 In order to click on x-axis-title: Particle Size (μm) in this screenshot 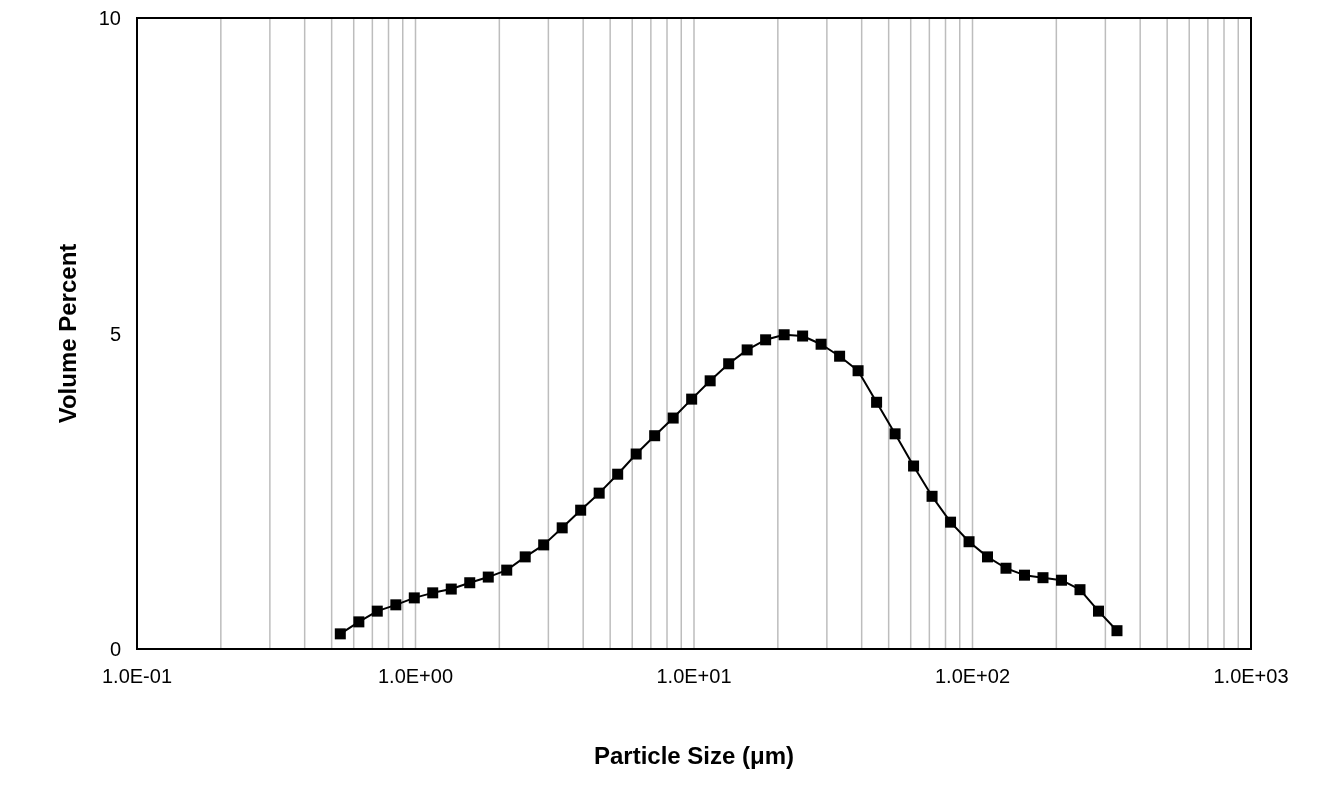, I will do `click(694, 755)`.